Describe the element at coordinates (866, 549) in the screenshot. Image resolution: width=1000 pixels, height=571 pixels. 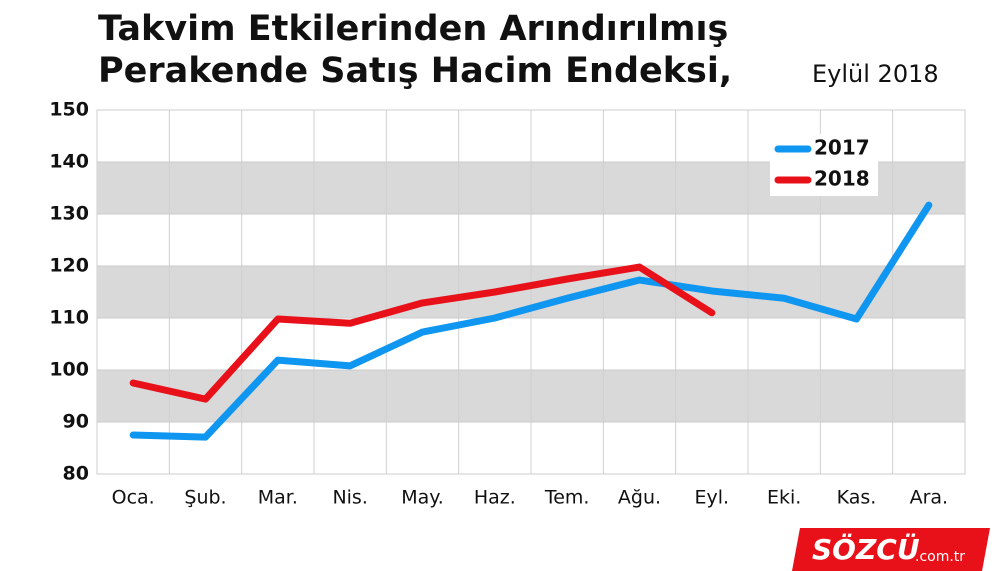
I see `logo-text: SÖZCÜ` at that location.